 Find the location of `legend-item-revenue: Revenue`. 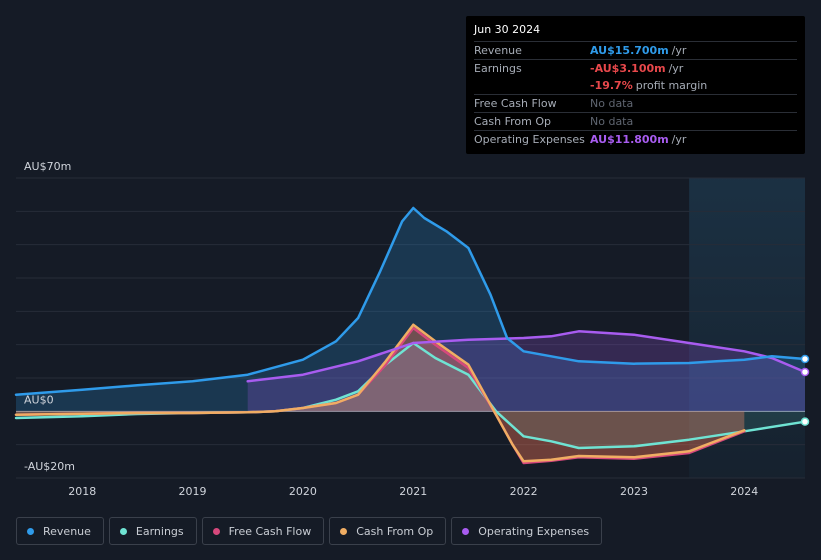

legend-item-revenue: Revenue is located at coordinates (60, 531).